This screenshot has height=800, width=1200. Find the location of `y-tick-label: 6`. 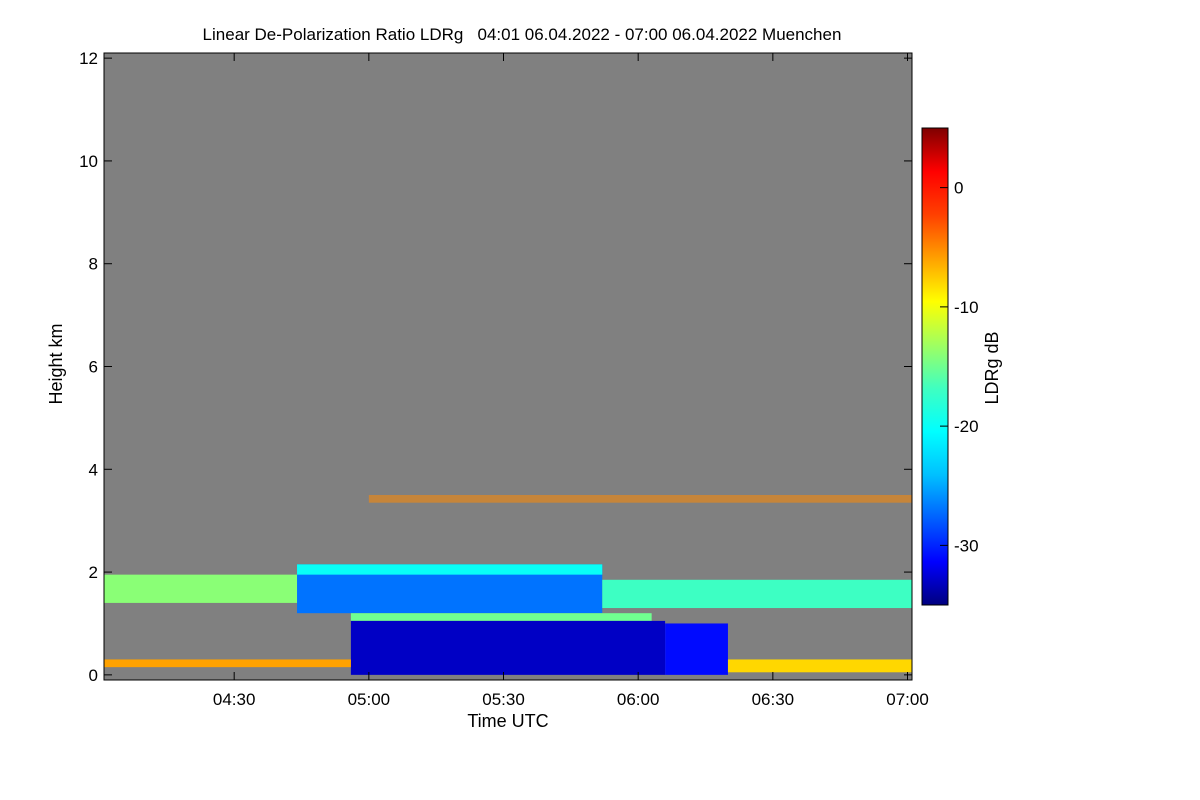

y-tick-label: 6 is located at coordinates (93, 367).